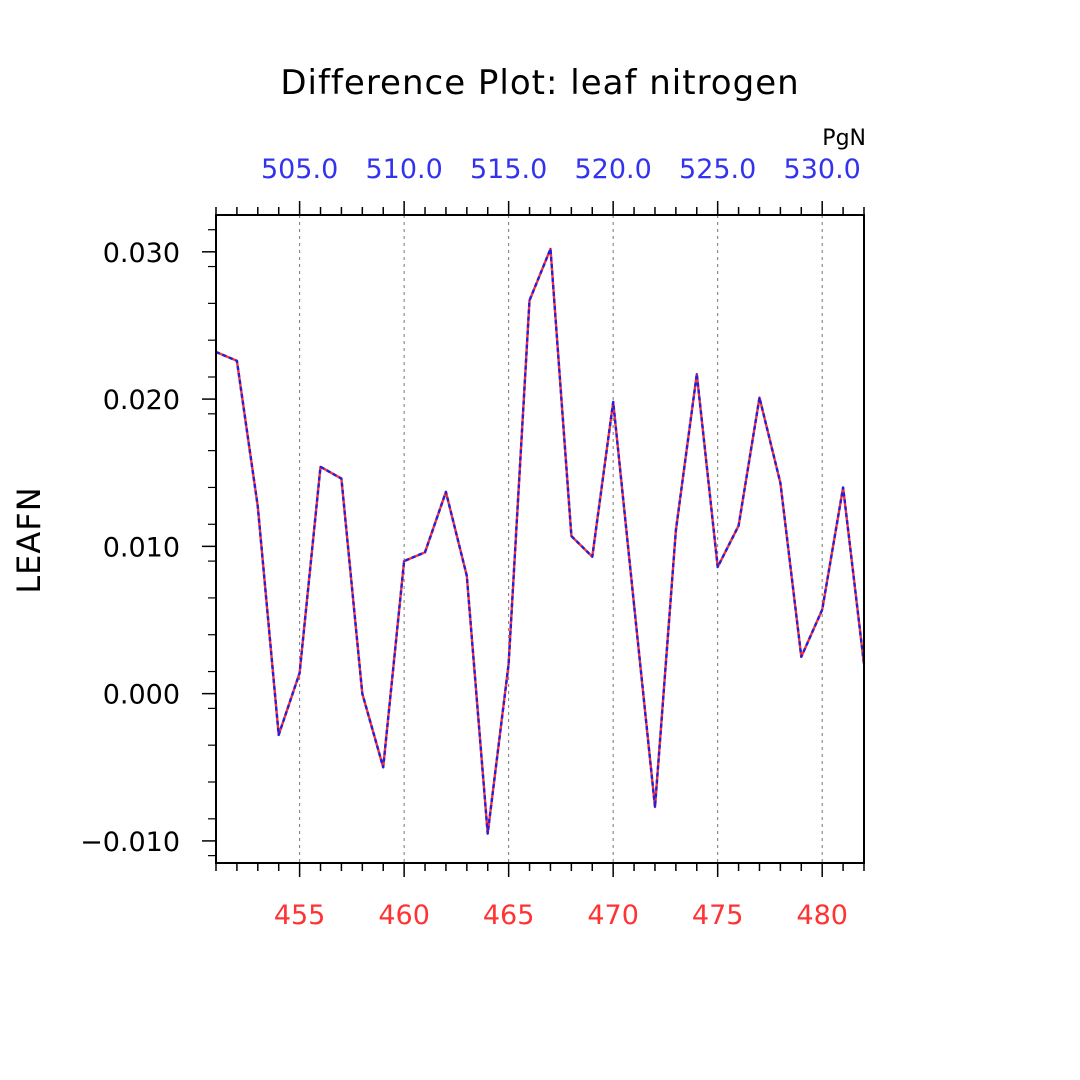  I want to click on y-tick-label: 0.020, so click(141, 400).